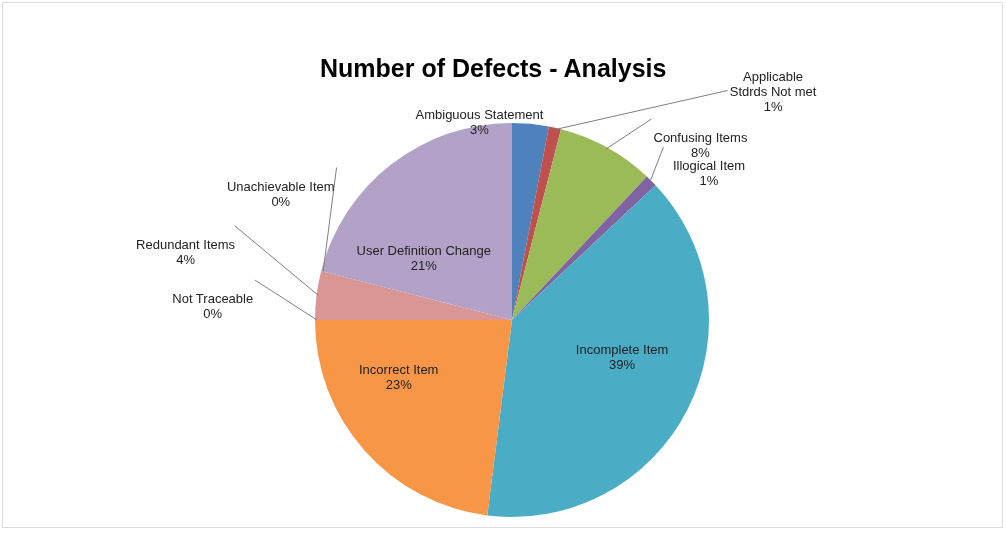  What do you see at coordinates (186, 244) in the screenshot?
I see `slice-label: Redundant Items` at bounding box center [186, 244].